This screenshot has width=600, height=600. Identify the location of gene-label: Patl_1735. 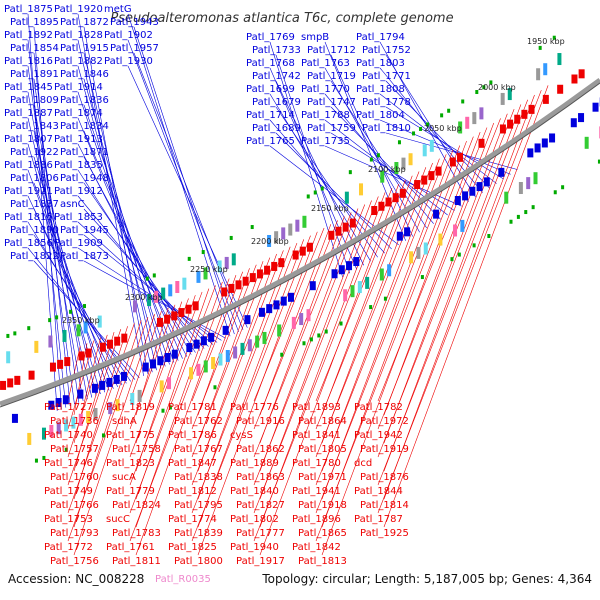
(325, 141).